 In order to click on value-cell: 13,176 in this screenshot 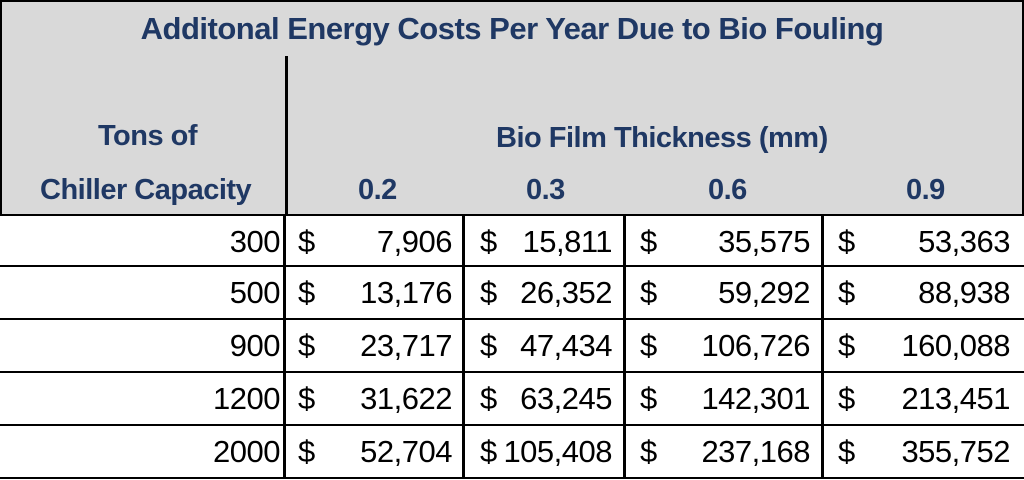, I will do `click(406, 292)`.